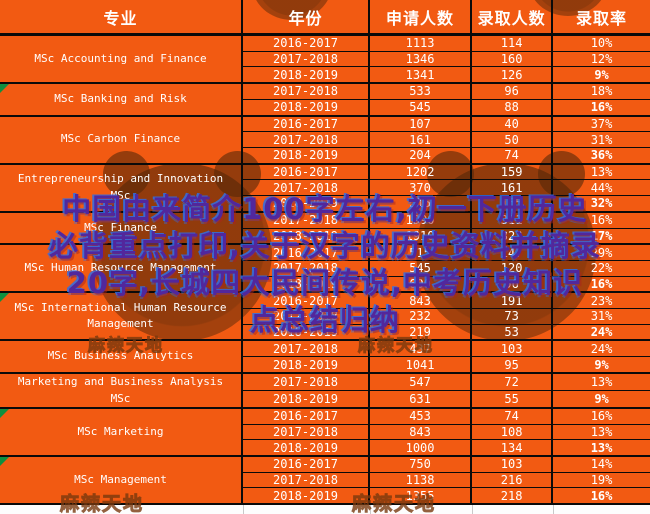  Describe the element at coordinates (121, 268) in the screenshot. I see `program-cell: MSc Human Resource Management` at that location.